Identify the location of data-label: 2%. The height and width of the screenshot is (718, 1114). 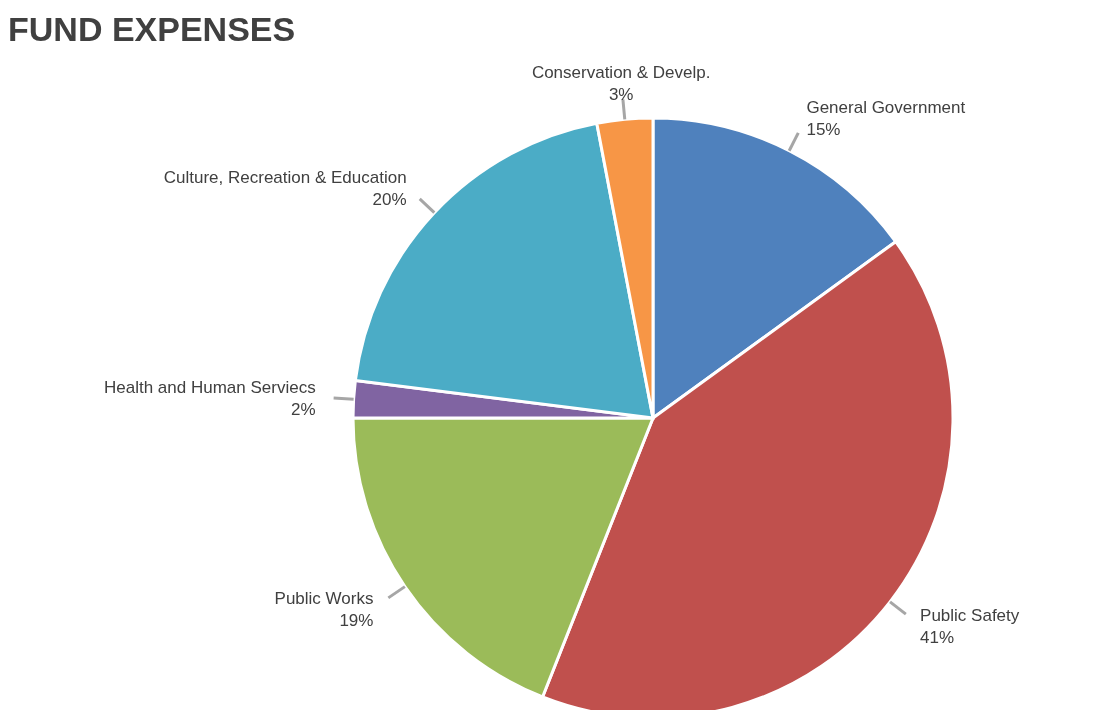
(303, 409).